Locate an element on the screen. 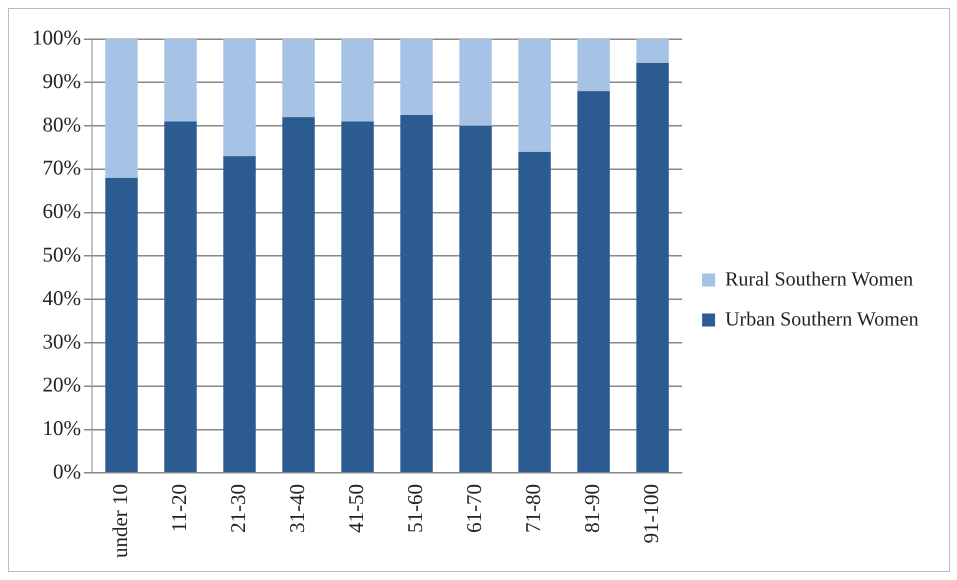 This screenshot has height=580, width=957. x-tick-label: 11-20 is located at coordinates (179, 508).